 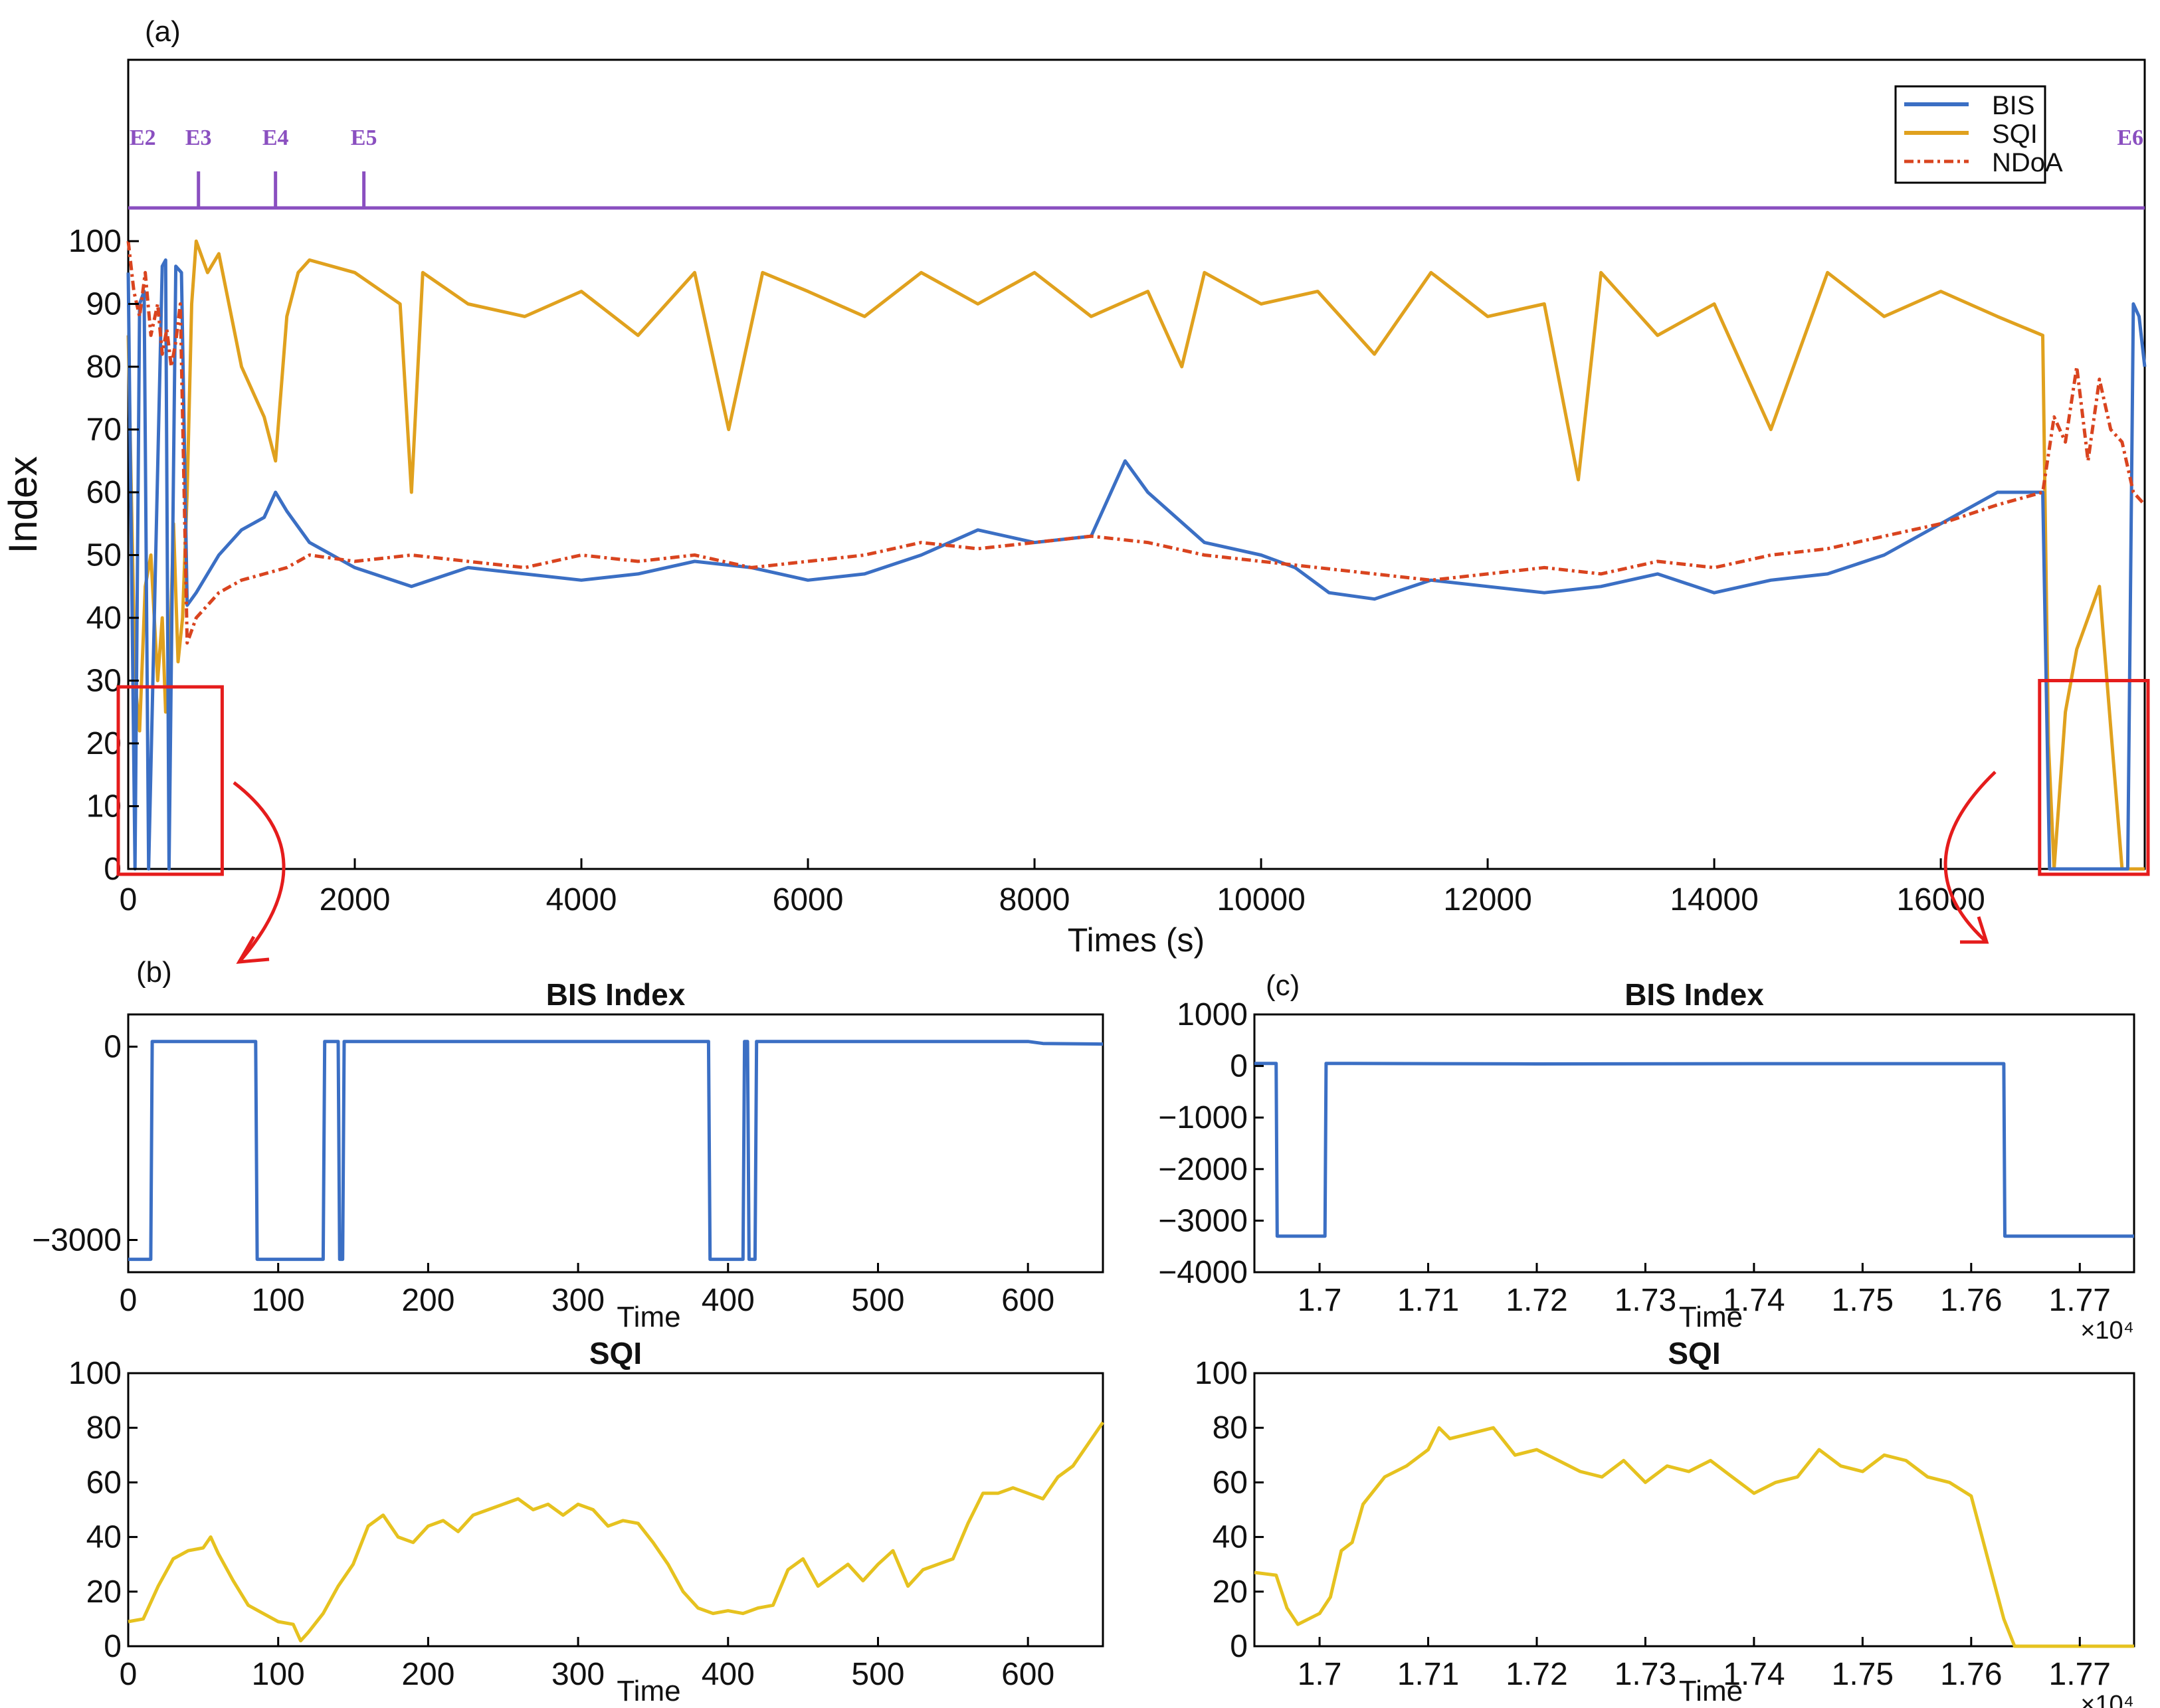 I want to click on event-label: E6, so click(x=2130, y=138).